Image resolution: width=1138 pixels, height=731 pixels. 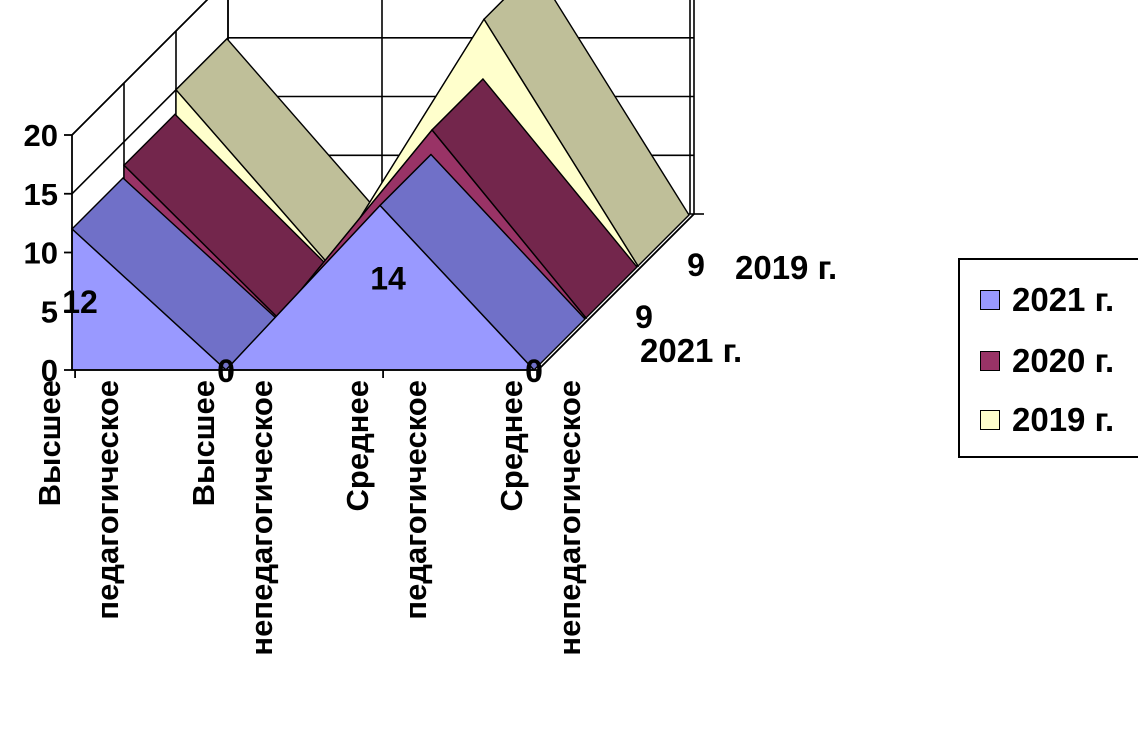 What do you see at coordinates (383, 318) in the screenshot?
I see `label-layer: 99 12 0 14 0` at bounding box center [383, 318].